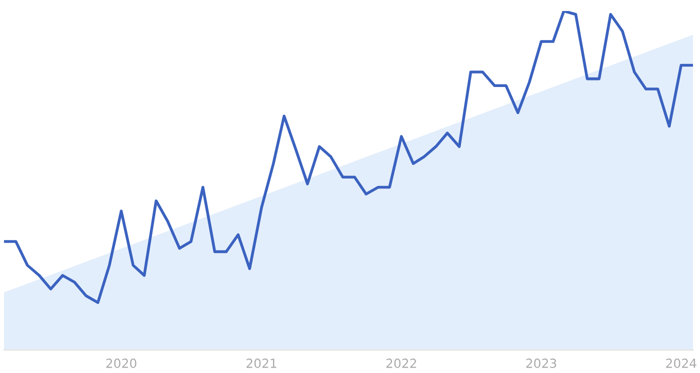  Describe the element at coordinates (261, 363) in the screenshot. I see `x-tick-label: 2021` at that location.